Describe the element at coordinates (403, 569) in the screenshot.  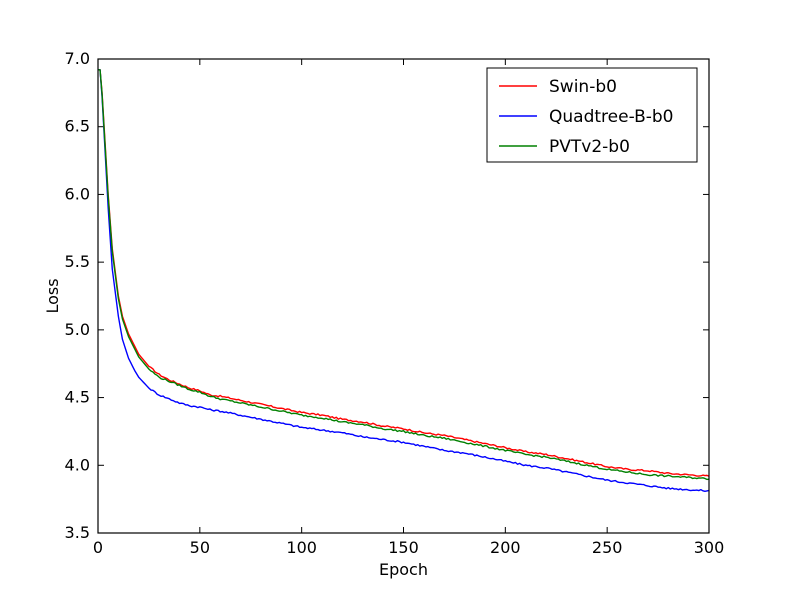
I see `x-axis-label: Epoch` at that location.